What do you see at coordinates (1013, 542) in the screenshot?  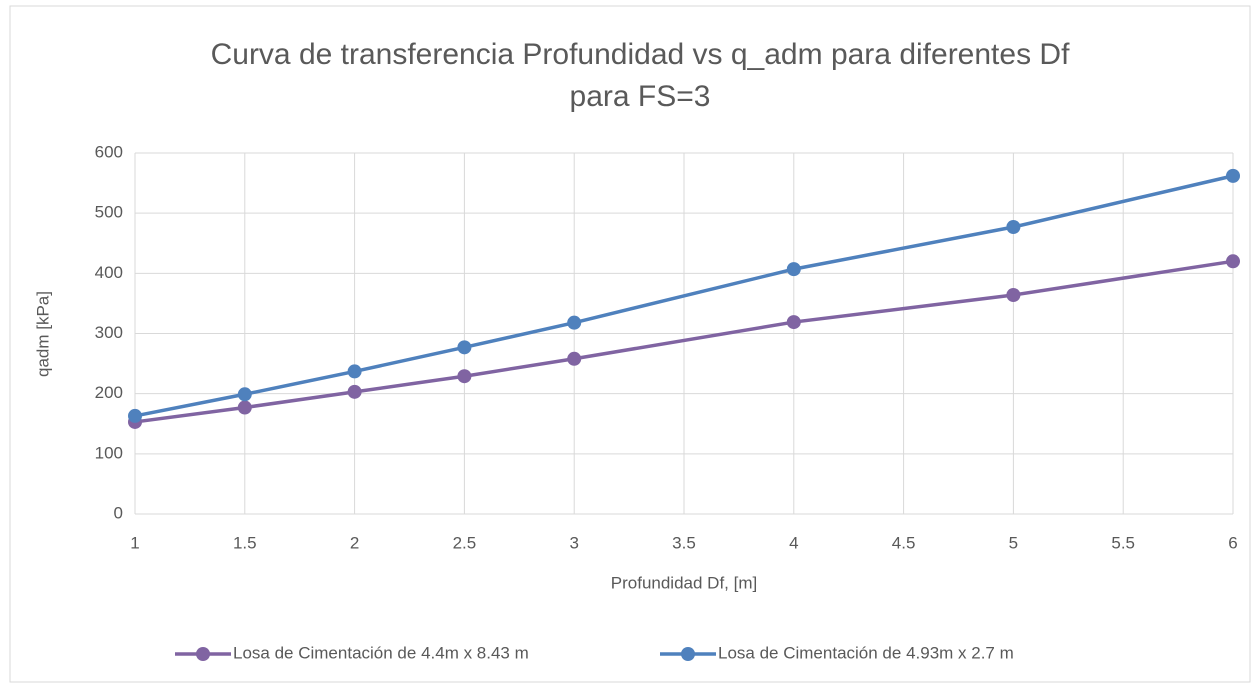 I see `x-tick-label: 5` at bounding box center [1013, 542].